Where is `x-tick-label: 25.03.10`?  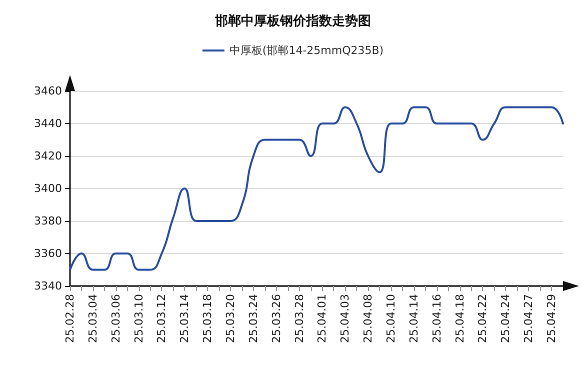
x-tick-label: 25.03.10 is located at coordinates (139, 318).